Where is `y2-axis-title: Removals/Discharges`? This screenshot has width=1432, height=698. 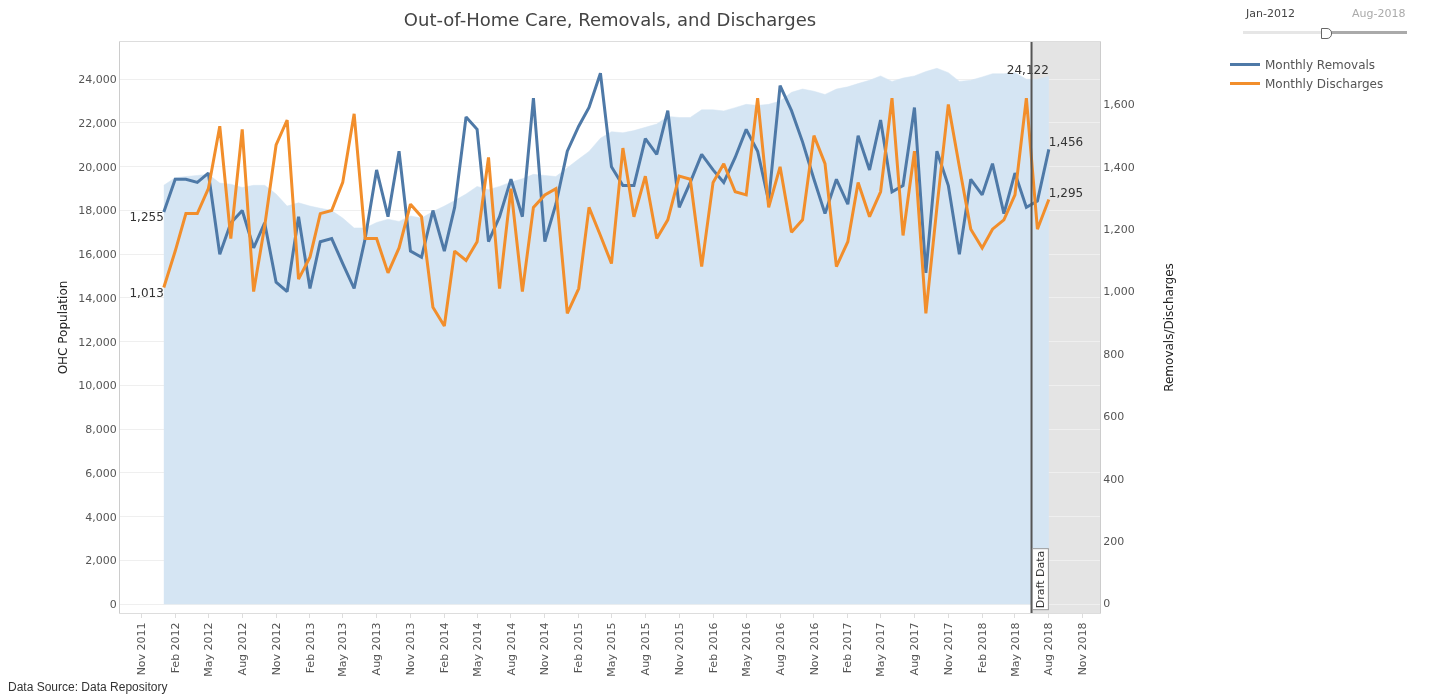
y2-axis-title: Removals/Discharges is located at coordinates (1168, 327).